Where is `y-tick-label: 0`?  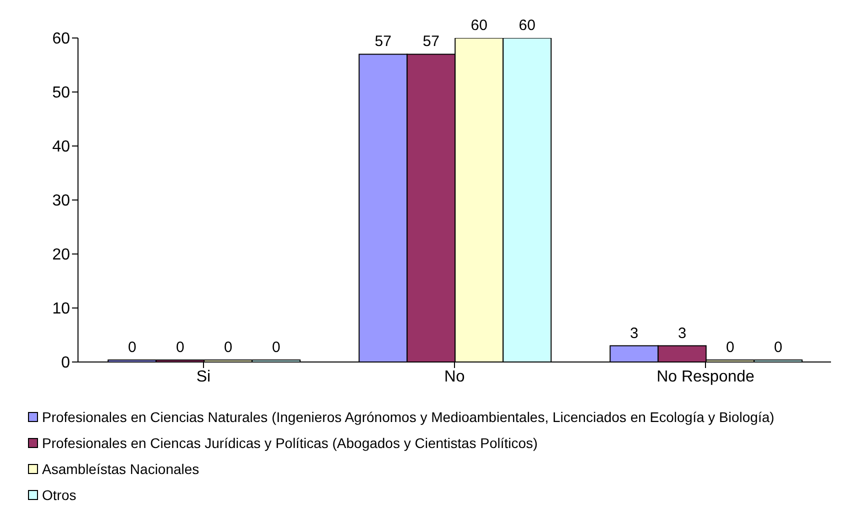 y-tick-label: 0 is located at coordinates (65, 363).